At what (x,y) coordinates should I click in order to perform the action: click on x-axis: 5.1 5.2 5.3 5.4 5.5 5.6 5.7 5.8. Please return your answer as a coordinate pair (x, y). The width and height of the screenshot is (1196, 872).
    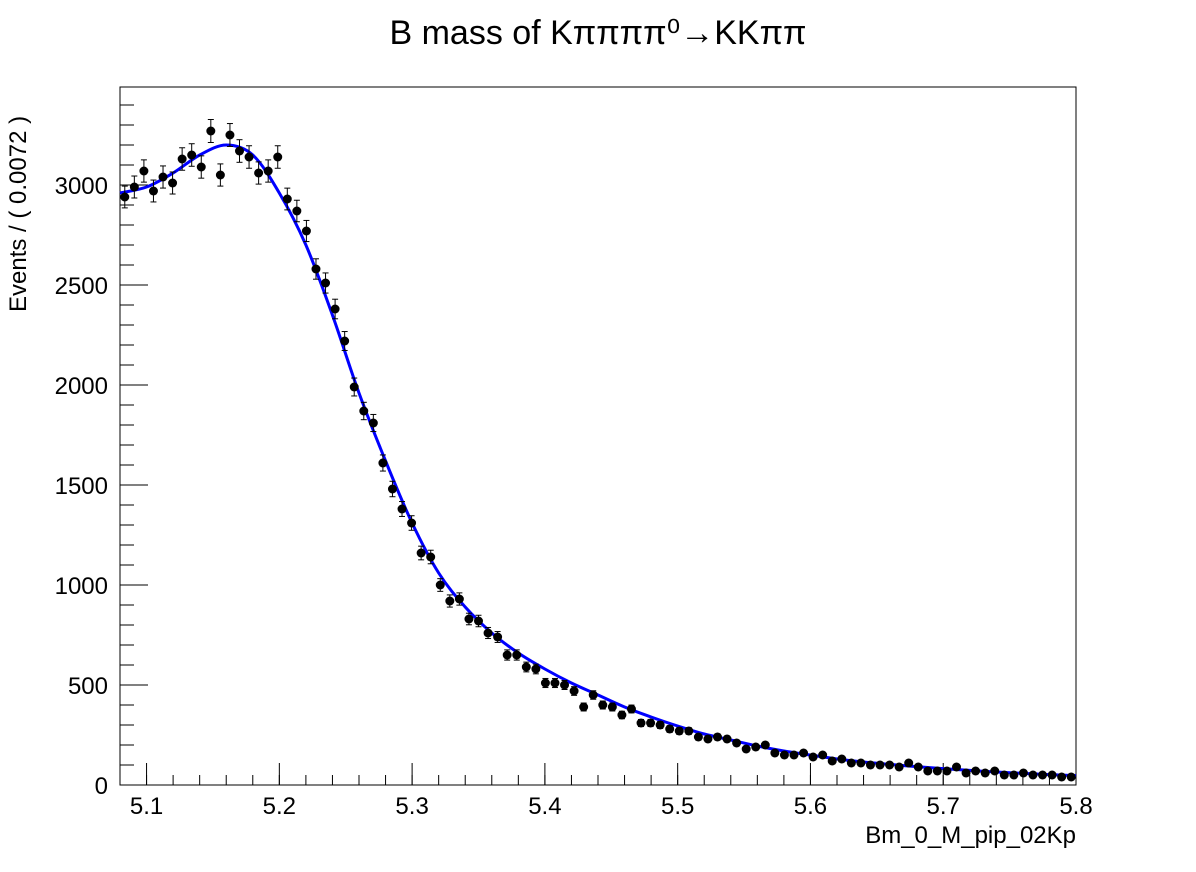
    Looking at the image, I should click on (606, 791).